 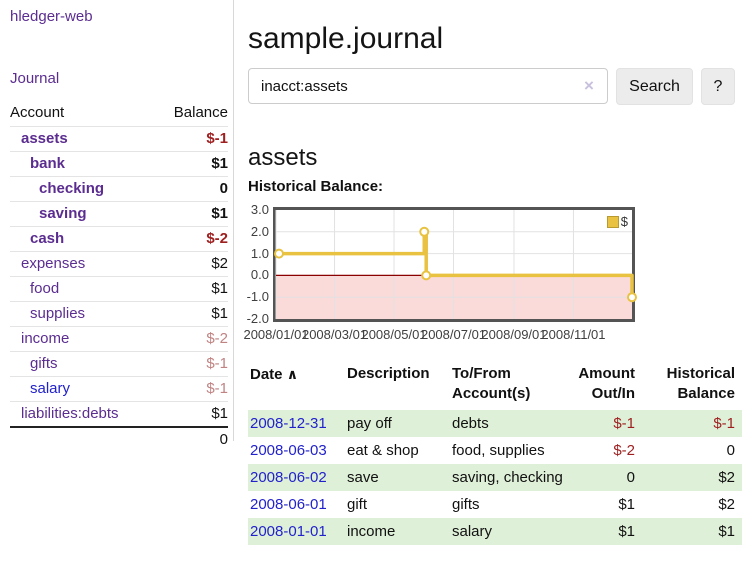 I want to click on chart-canvas, so click(x=455, y=264).